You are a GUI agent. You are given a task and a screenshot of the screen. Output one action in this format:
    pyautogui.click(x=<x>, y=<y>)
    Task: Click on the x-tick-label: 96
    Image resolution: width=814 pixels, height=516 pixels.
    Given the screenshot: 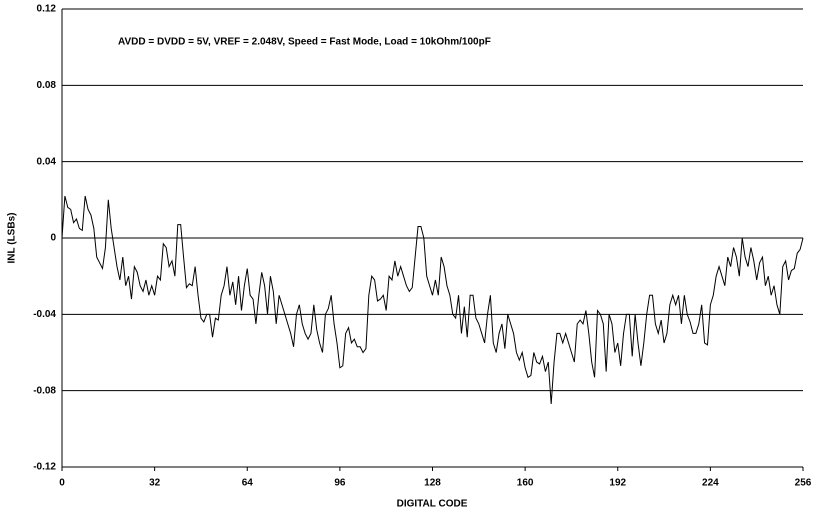 What is the action you would take?
    pyautogui.click(x=340, y=483)
    